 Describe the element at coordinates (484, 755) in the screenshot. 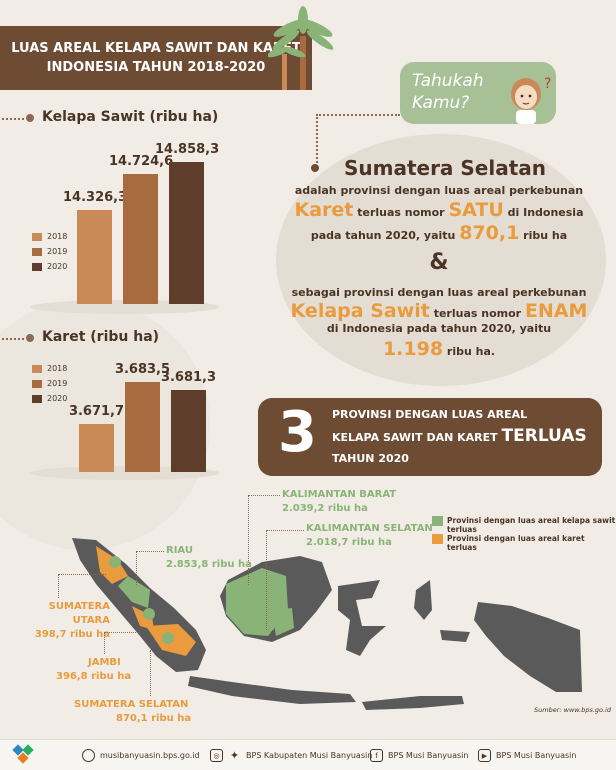

I see `youtube-icon: ▶` at that location.